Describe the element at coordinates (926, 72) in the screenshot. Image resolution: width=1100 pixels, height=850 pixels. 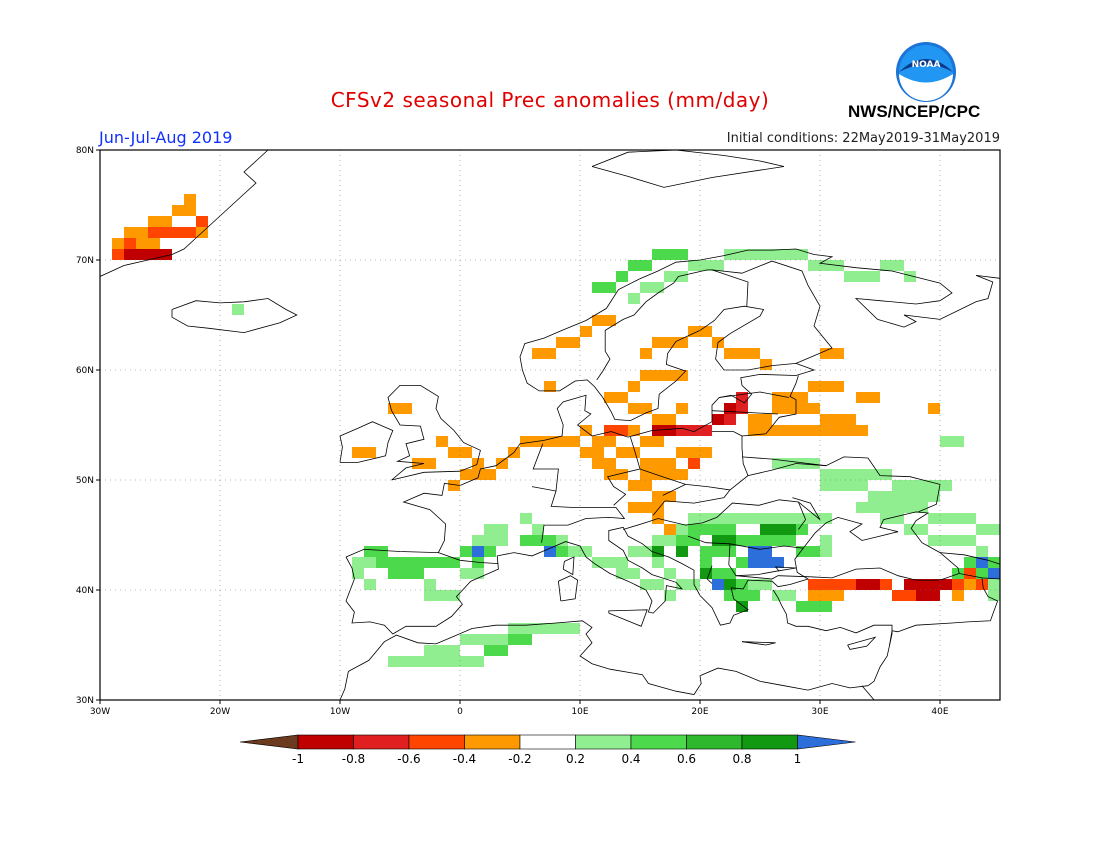
I see `noaa-logo: NOAA` at that location.